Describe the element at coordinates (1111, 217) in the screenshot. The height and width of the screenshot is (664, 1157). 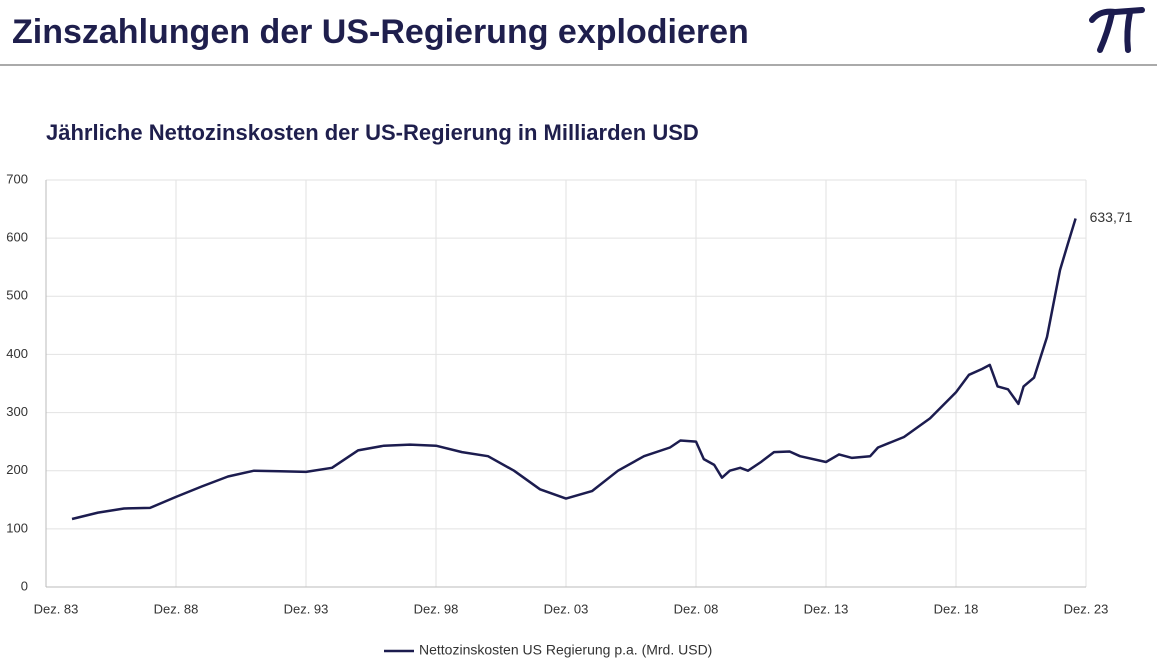
I see `data-label: 633,71` at that location.